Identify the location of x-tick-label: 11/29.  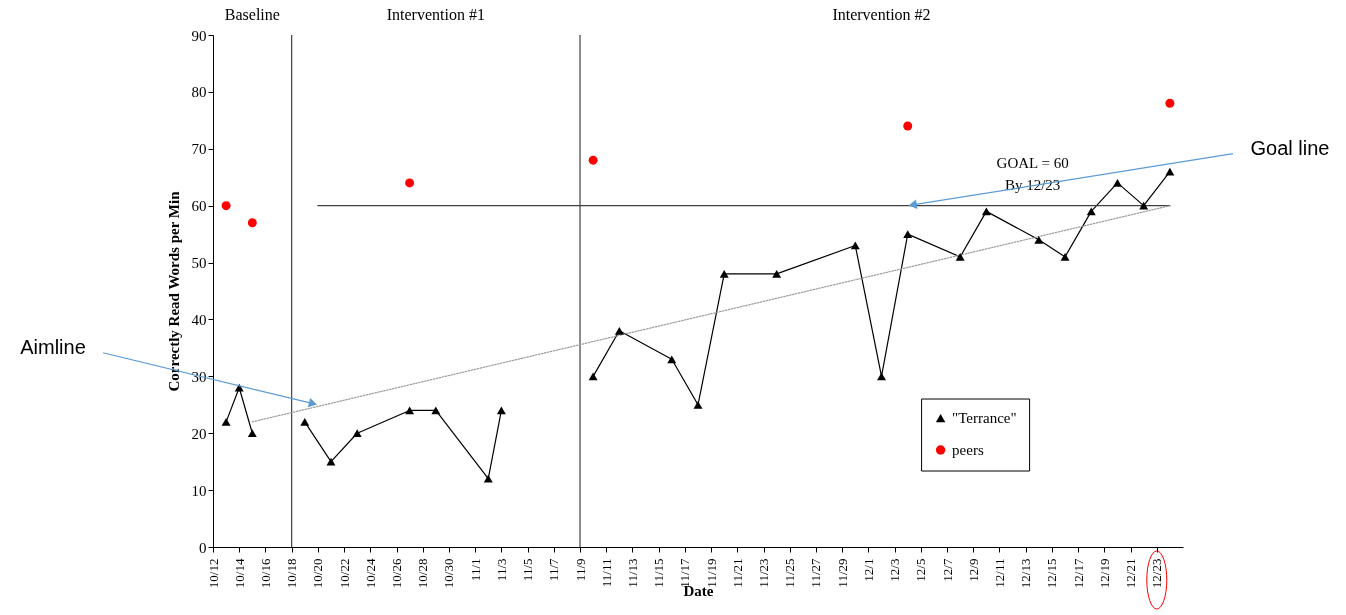
(842, 573).